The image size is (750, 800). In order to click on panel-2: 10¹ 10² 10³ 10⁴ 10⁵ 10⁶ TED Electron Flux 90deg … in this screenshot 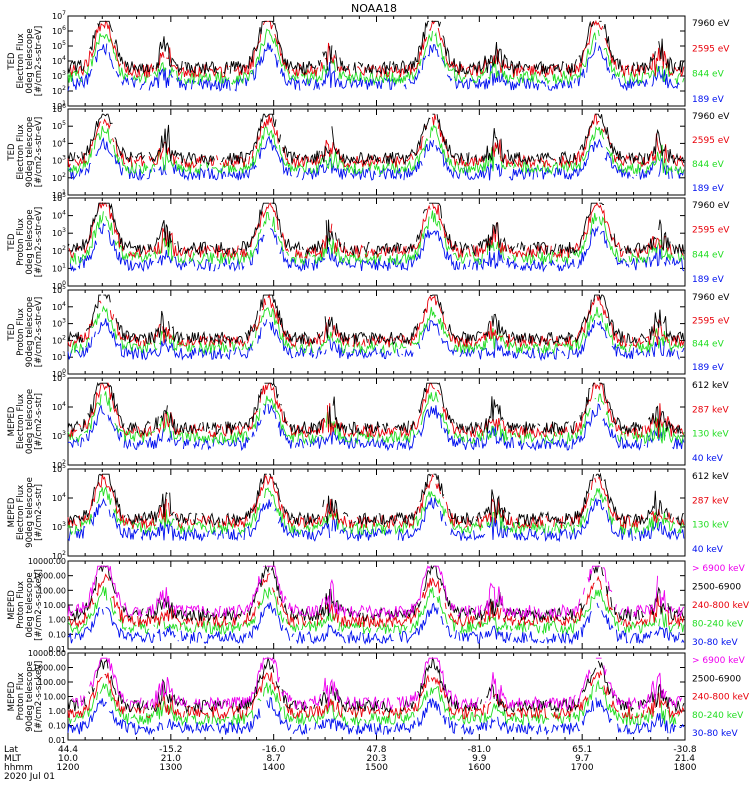, I will do `click(368, 151)`.